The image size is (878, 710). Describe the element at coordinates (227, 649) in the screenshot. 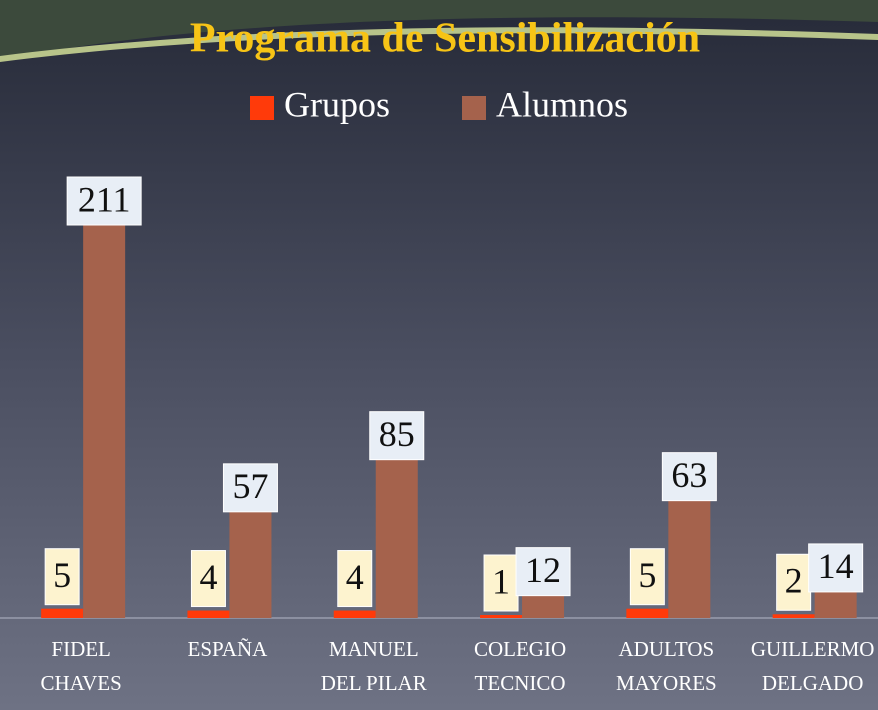

I see `x-tick-label: ESPAÑA` at that location.